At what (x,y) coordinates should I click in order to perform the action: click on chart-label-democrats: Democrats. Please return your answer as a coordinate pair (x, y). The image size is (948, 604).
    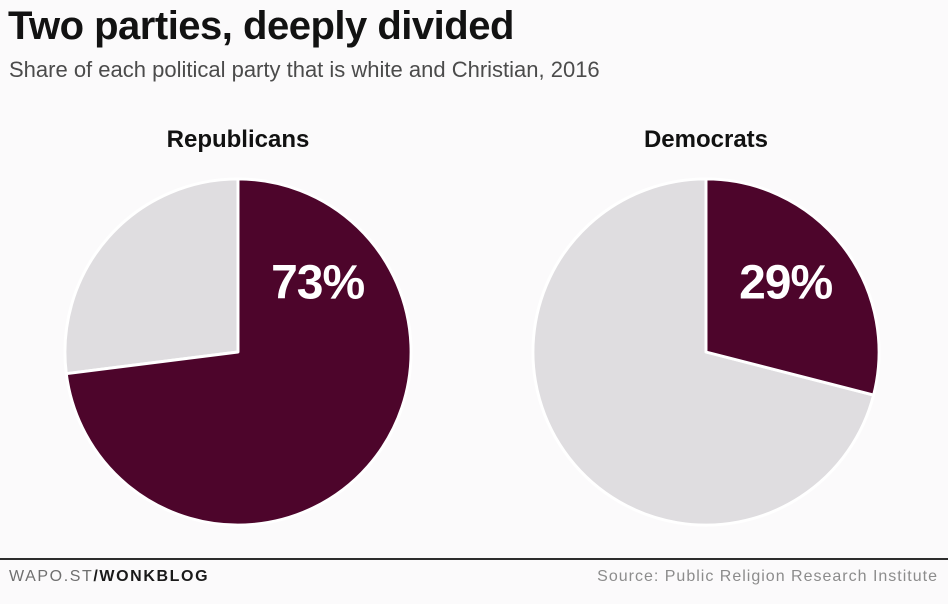
    Looking at the image, I should click on (706, 139).